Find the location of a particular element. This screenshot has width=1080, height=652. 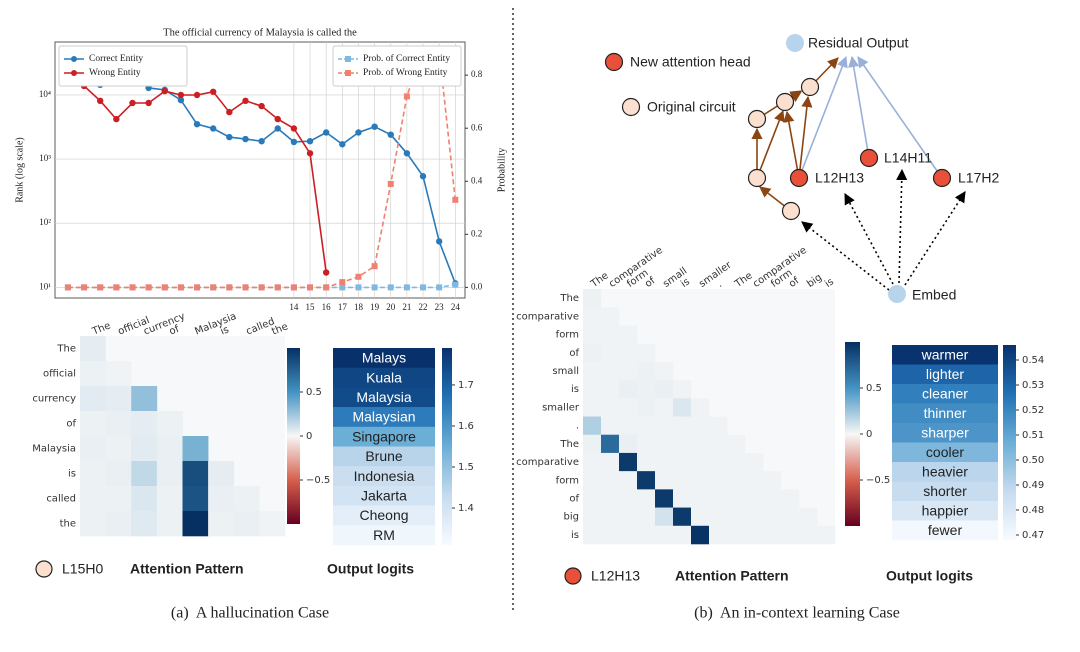

x-tick-label: 17 is located at coordinates (343, 307).